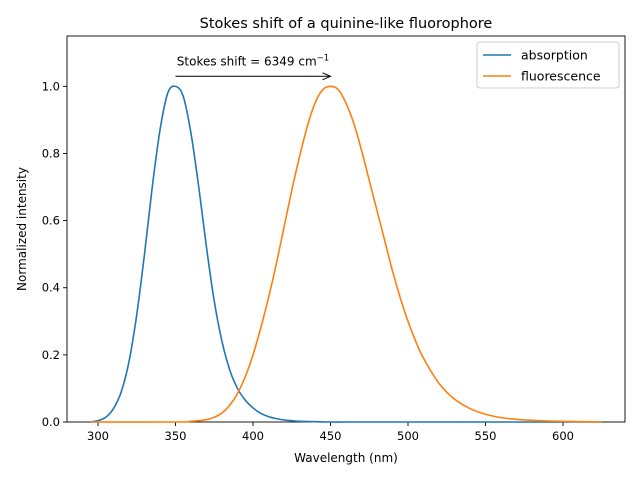 The height and width of the screenshot is (480, 640). Describe the element at coordinates (486, 436) in the screenshot. I see `x-tick-label: 550` at that location.